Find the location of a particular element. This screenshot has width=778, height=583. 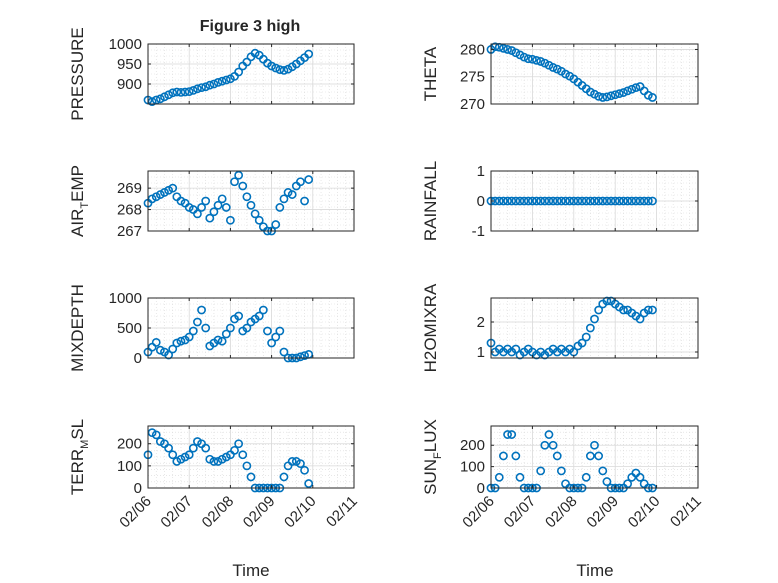

subplot-pressure: 900 950 1000 PRESSURE is located at coordinates (211, 74).